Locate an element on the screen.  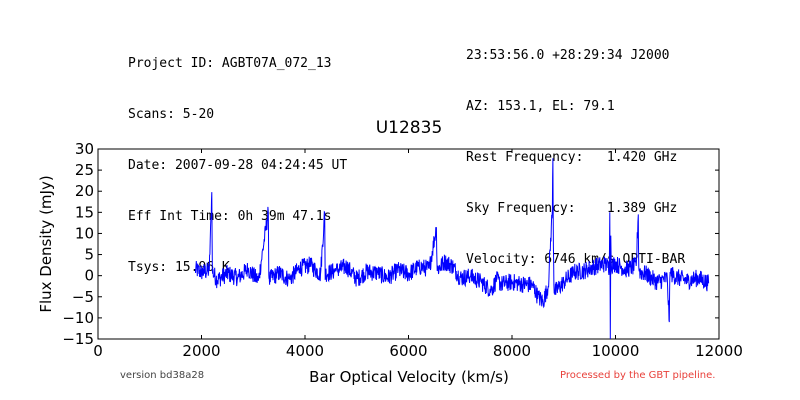
y-tick-labels: −15 −10 −5 0 5 10 15 20 25 30 is located at coordinates (78, 244).